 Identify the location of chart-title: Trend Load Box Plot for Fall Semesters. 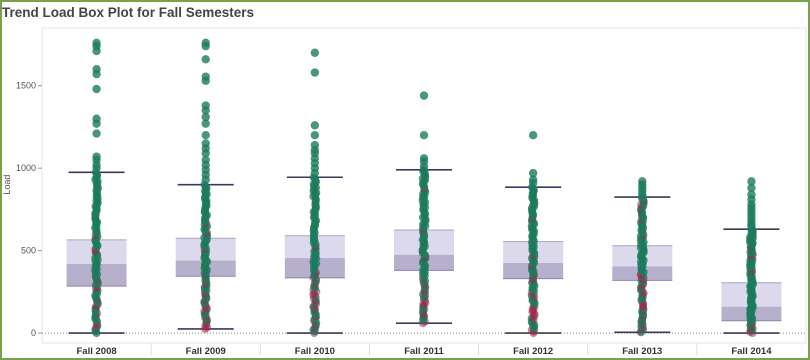
(128, 12).